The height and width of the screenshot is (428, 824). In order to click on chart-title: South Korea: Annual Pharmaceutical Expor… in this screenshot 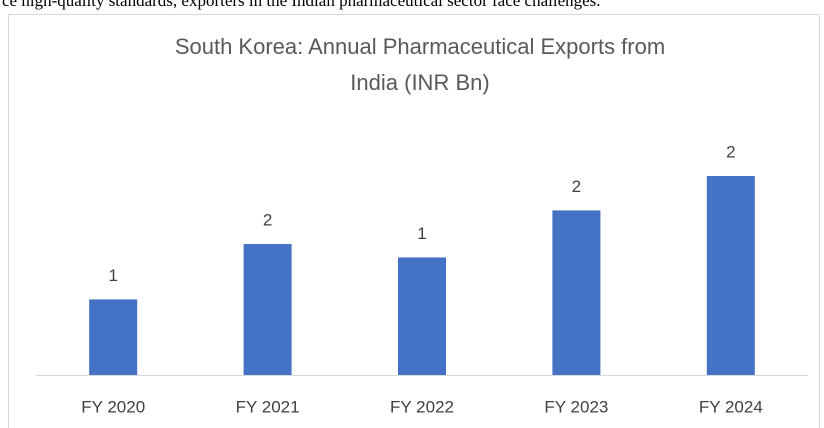, I will do `click(420, 46)`.